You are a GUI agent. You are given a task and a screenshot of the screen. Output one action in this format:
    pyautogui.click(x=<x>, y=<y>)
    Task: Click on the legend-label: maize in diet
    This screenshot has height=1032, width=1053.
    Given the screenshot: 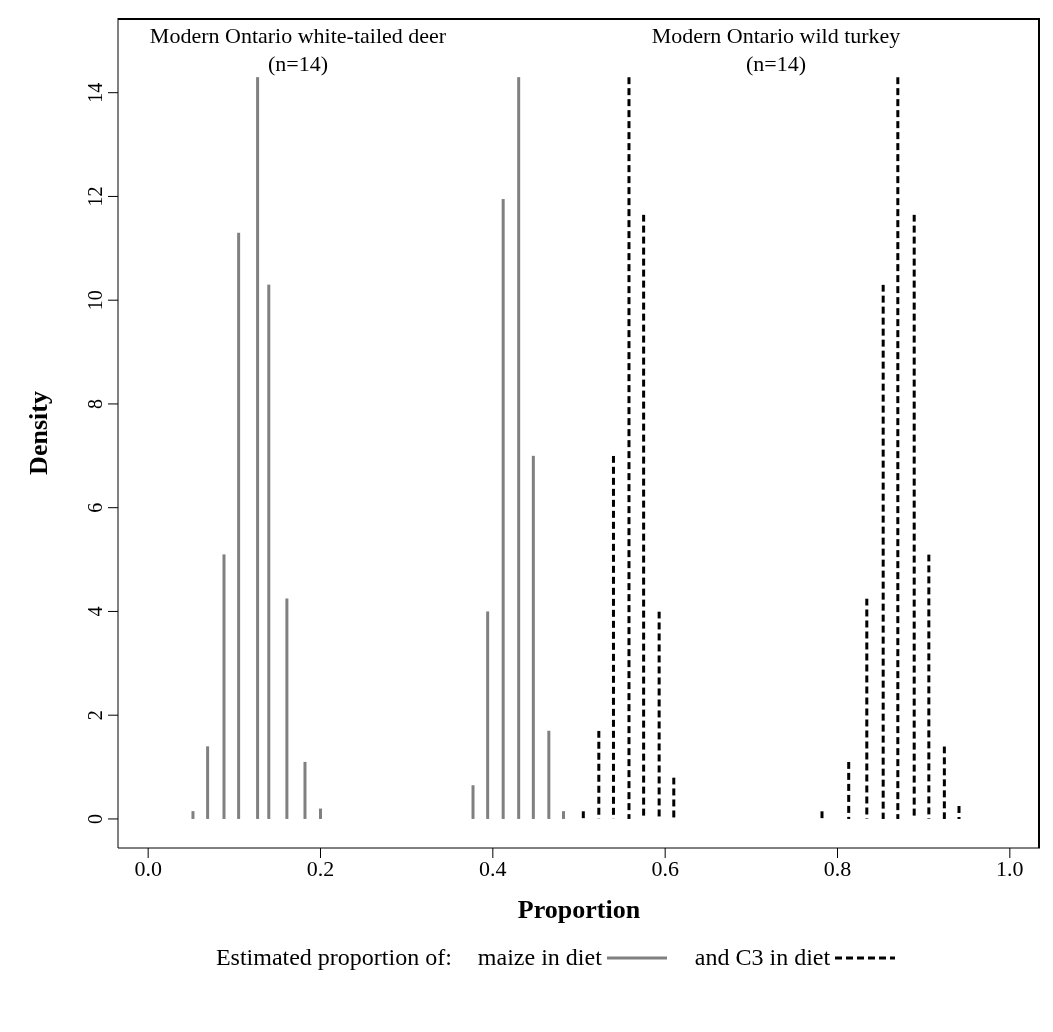 What is the action you would take?
    pyautogui.click(x=539, y=957)
    